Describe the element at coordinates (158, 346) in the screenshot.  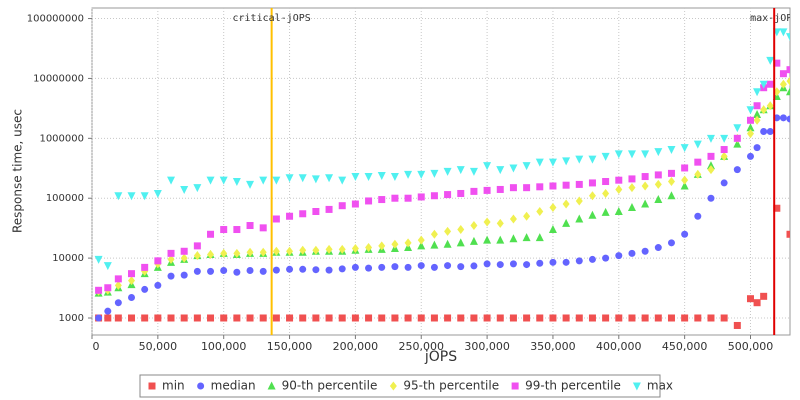
I see `x-tick-label: 50,000` at that location.